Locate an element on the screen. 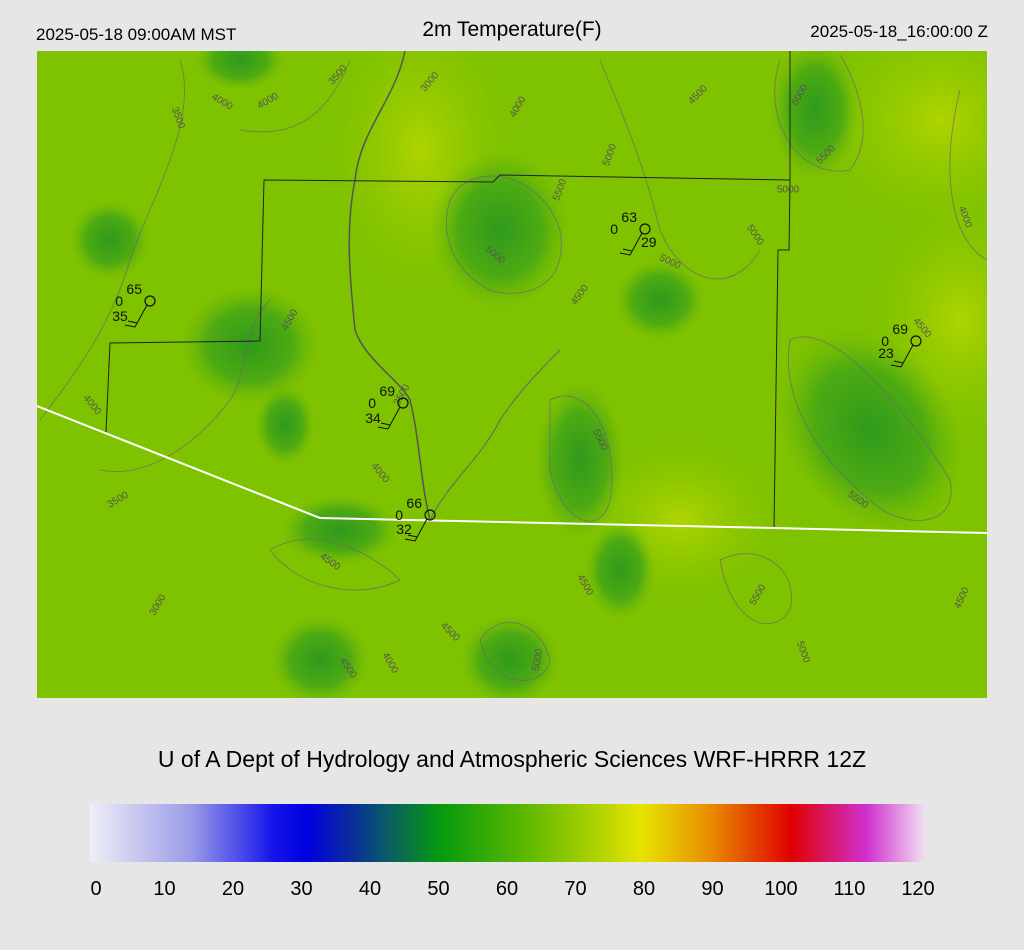  valid-time-local: 2025-05-18 09:00AM MST is located at coordinates (136, 34).